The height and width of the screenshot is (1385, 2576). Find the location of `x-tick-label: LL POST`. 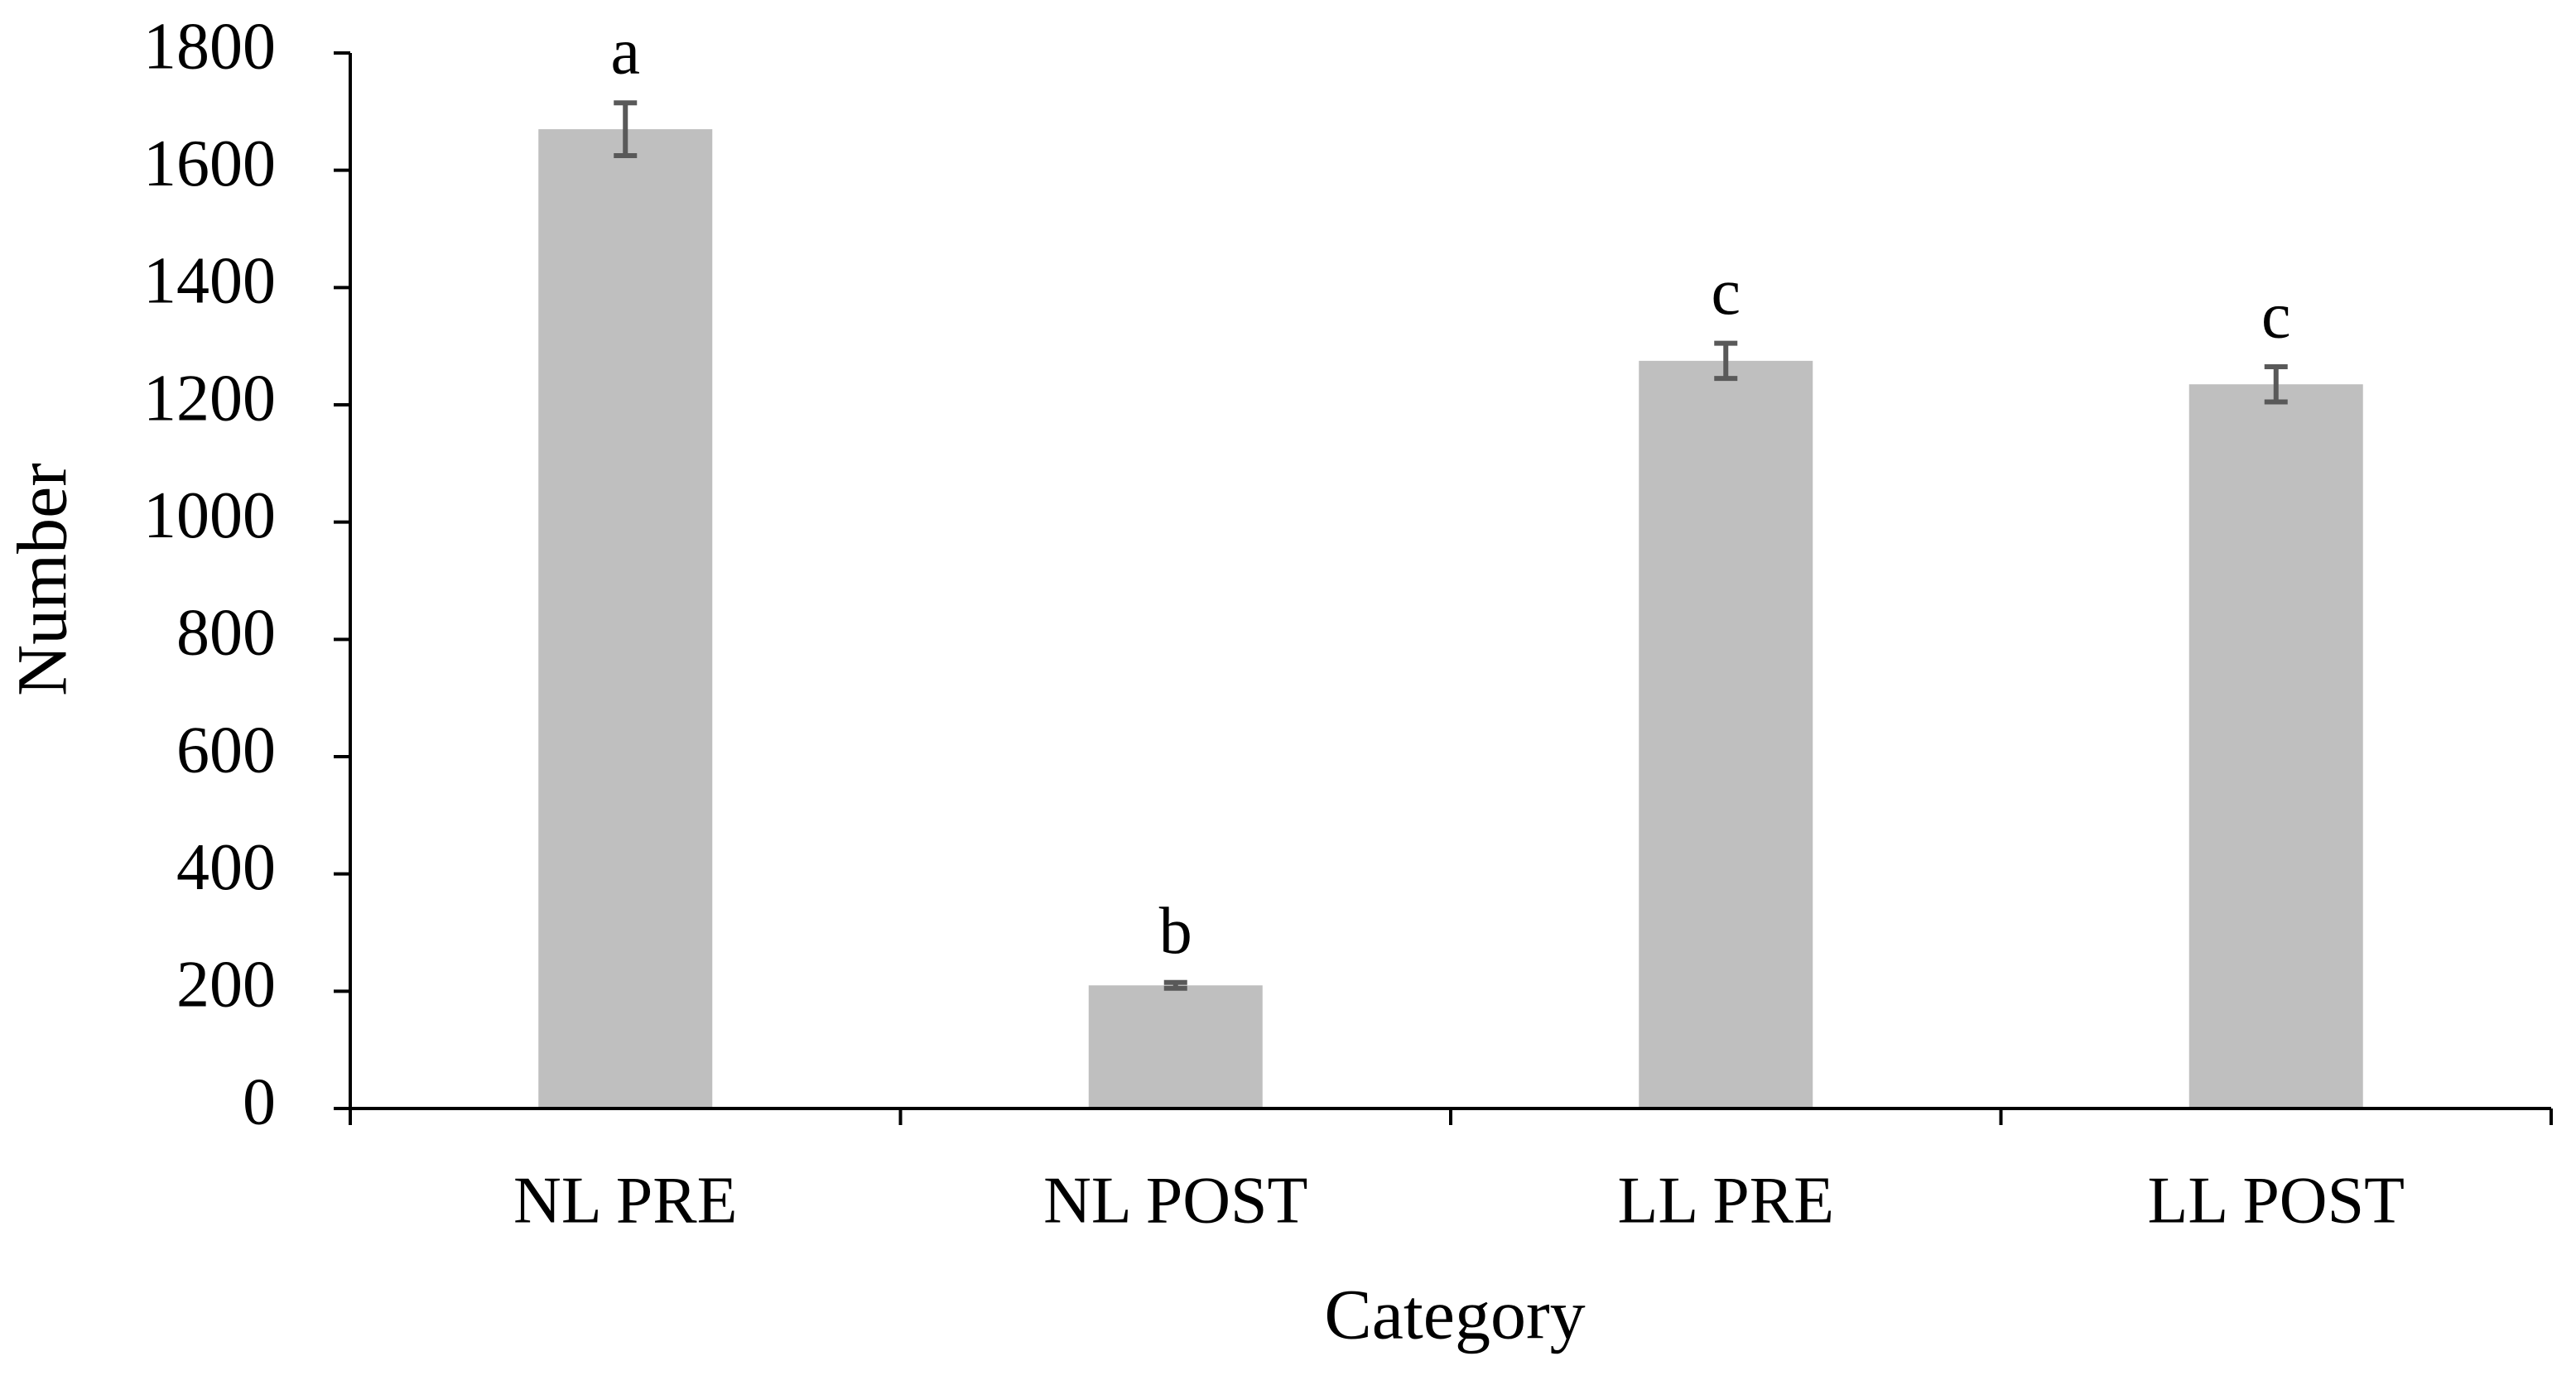

x-tick-label: LL POST is located at coordinates (2276, 1201).